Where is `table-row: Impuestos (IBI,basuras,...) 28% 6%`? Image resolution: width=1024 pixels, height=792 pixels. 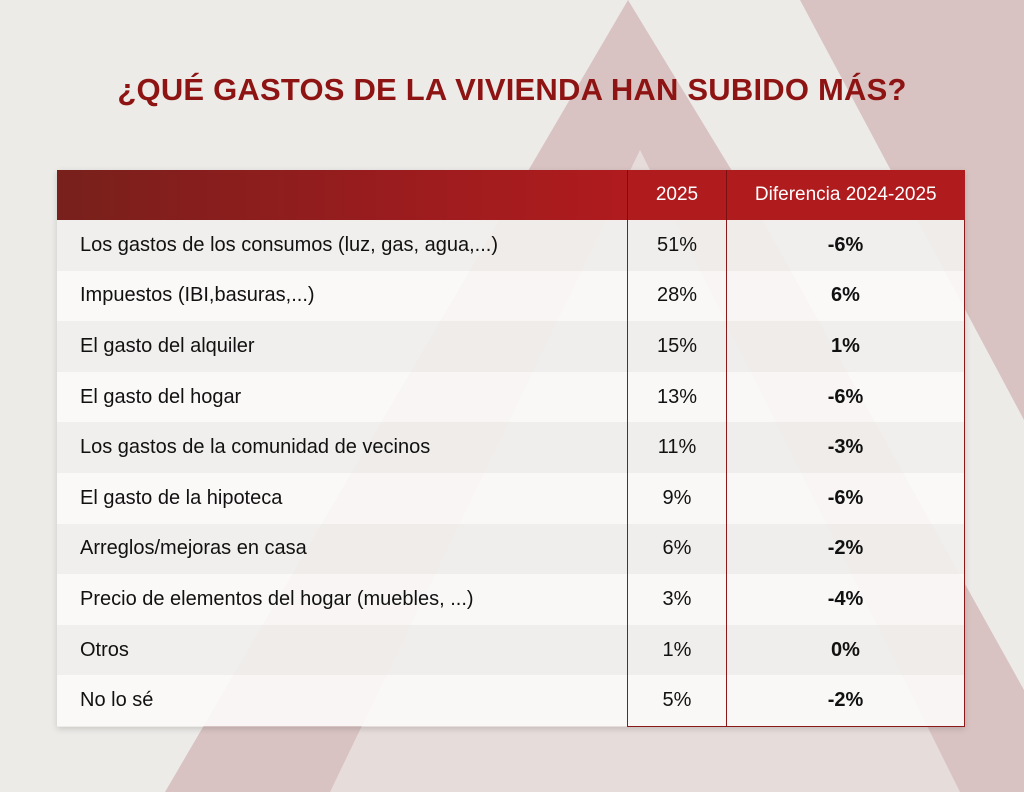
table-row: Impuestos (IBI,basuras,...) 28% 6% is located at coordinates (511, 296).